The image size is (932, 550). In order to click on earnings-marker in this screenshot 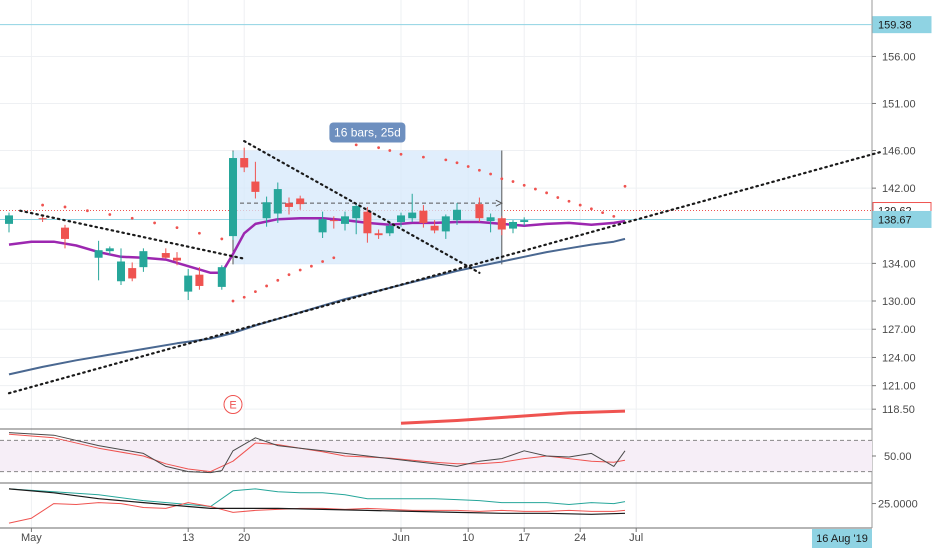, I will do `click(233, 404)`.